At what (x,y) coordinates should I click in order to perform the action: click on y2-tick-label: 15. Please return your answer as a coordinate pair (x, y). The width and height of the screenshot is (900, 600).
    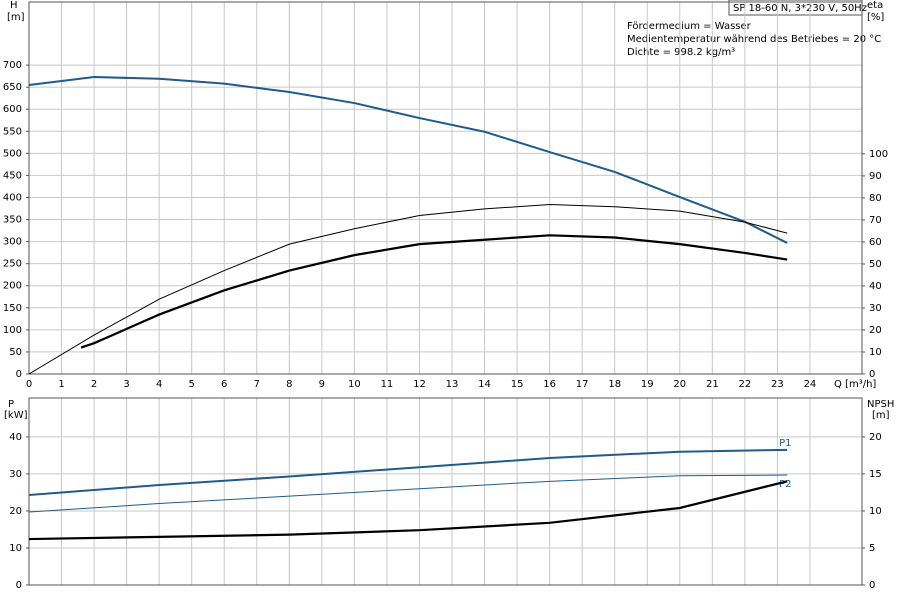
    Looking at the image, I should click on (875, 474).